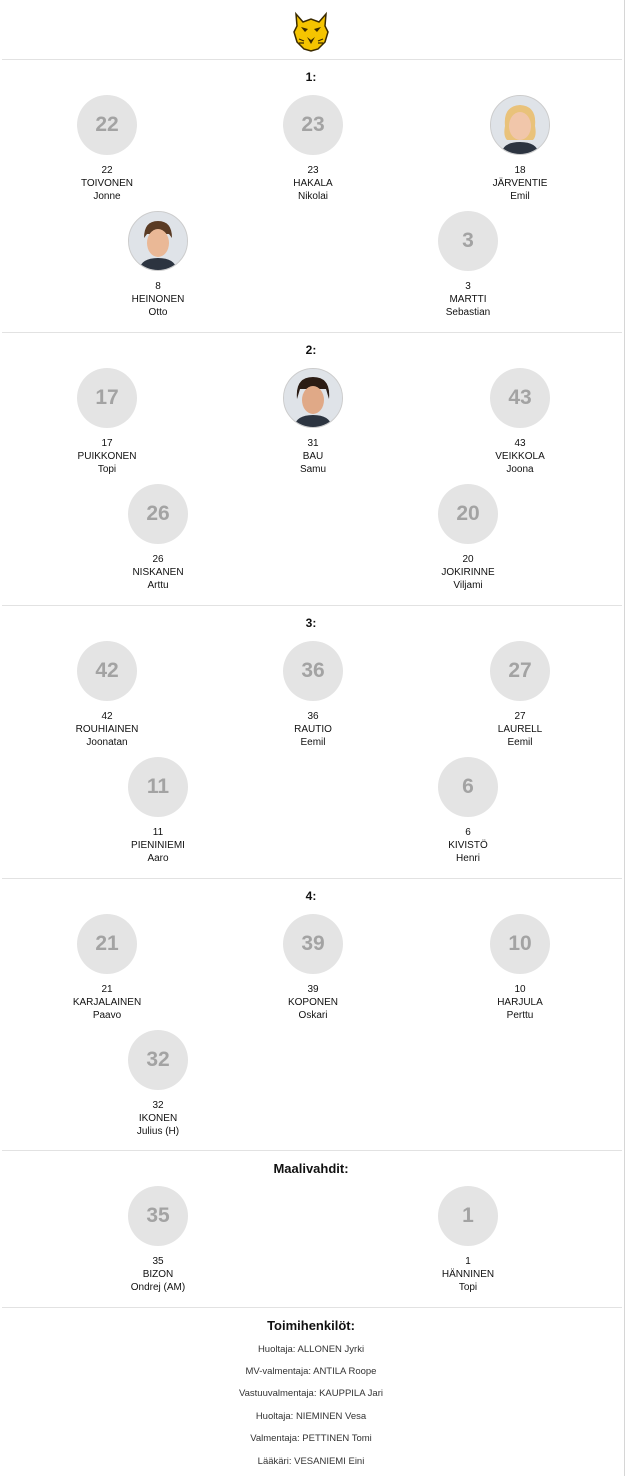  What do you see at coordinates (468, 1261) in the screenshot?
I see `player-number: 1` at bounding box center [468, 1261].